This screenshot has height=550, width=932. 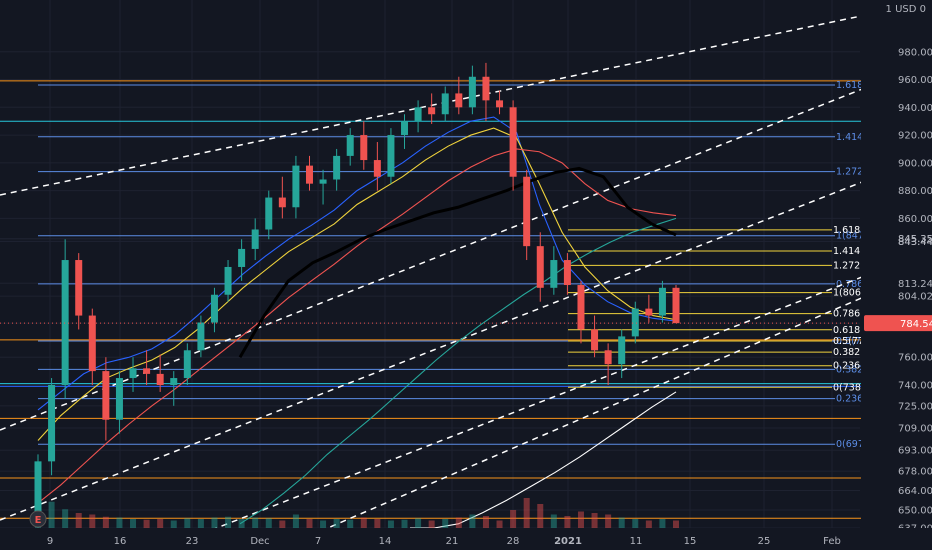 I want to click on price-tick-label: 980.00, so click(x=915, y=52).